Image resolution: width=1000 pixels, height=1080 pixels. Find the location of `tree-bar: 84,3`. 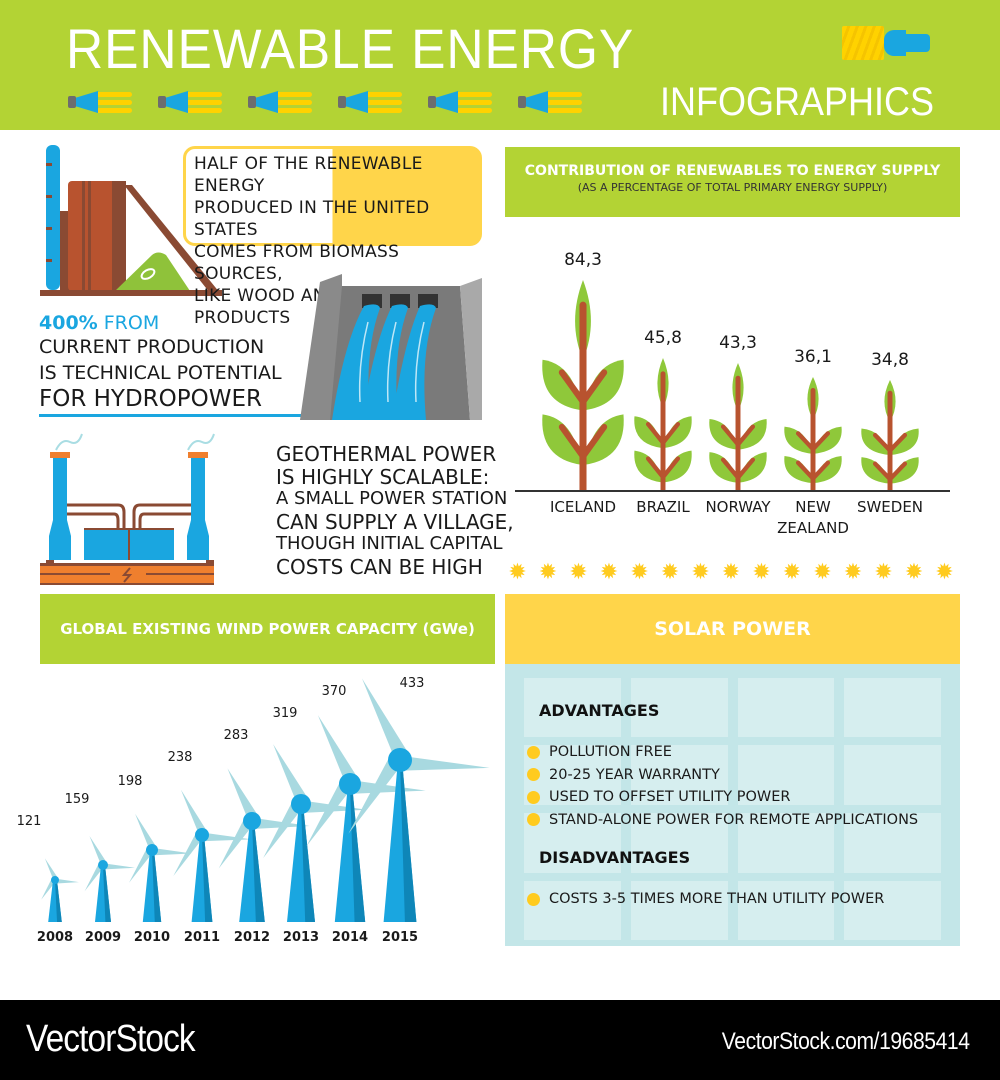

tree-bar: 84,3 is located at coordinates (583, 370).